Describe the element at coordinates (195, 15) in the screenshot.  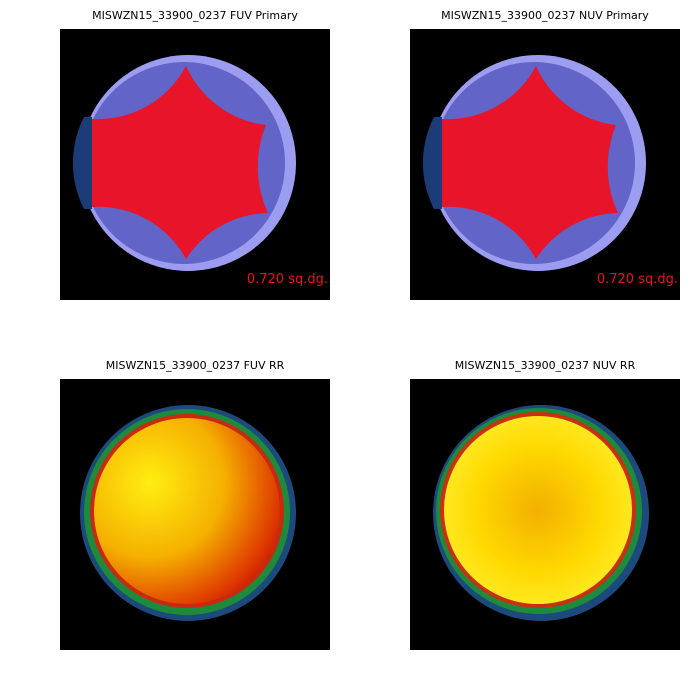
I see `panel-title: MISWZN15_33900_0237 FUV Primary` at that location.